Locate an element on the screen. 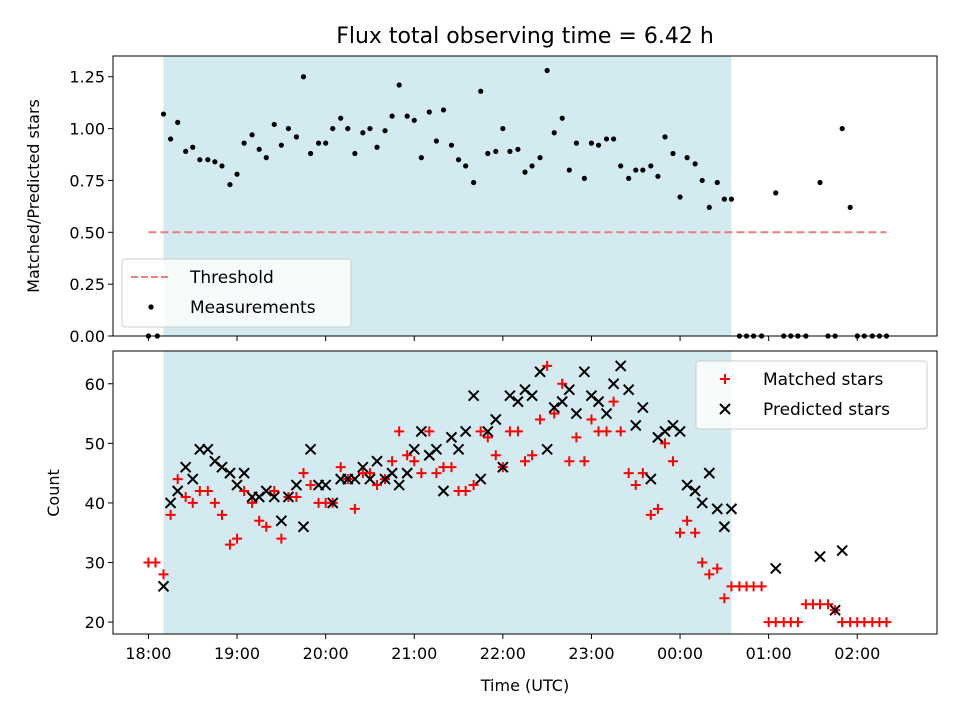 The height and width of the screenshot is (720, 960). chart-title: Flux total observing time = 6.42 h is located at coordinates (525, 36).